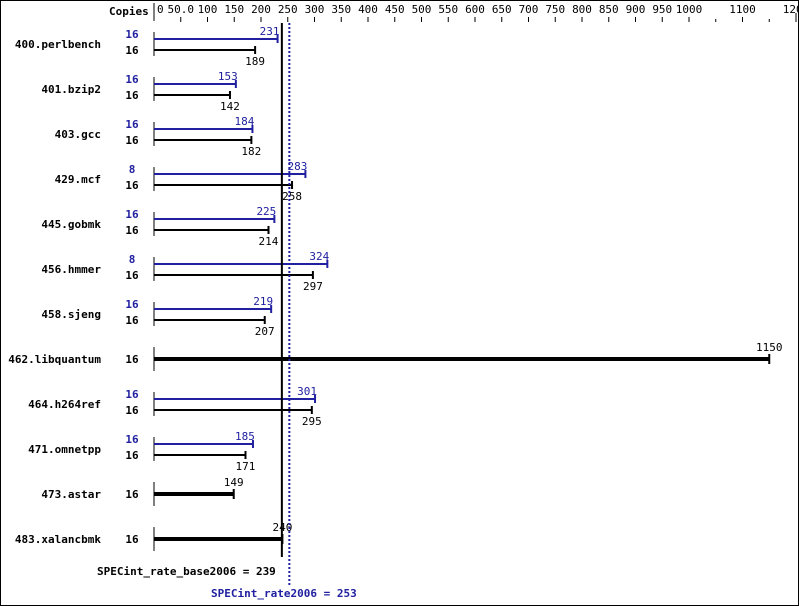 Image resolution: width=799 pixels, height=606 pixels. What do you see at coordinates (341, 9) in the screenshot?
I see `tick-label: 350` at bounding box center [341, 9].